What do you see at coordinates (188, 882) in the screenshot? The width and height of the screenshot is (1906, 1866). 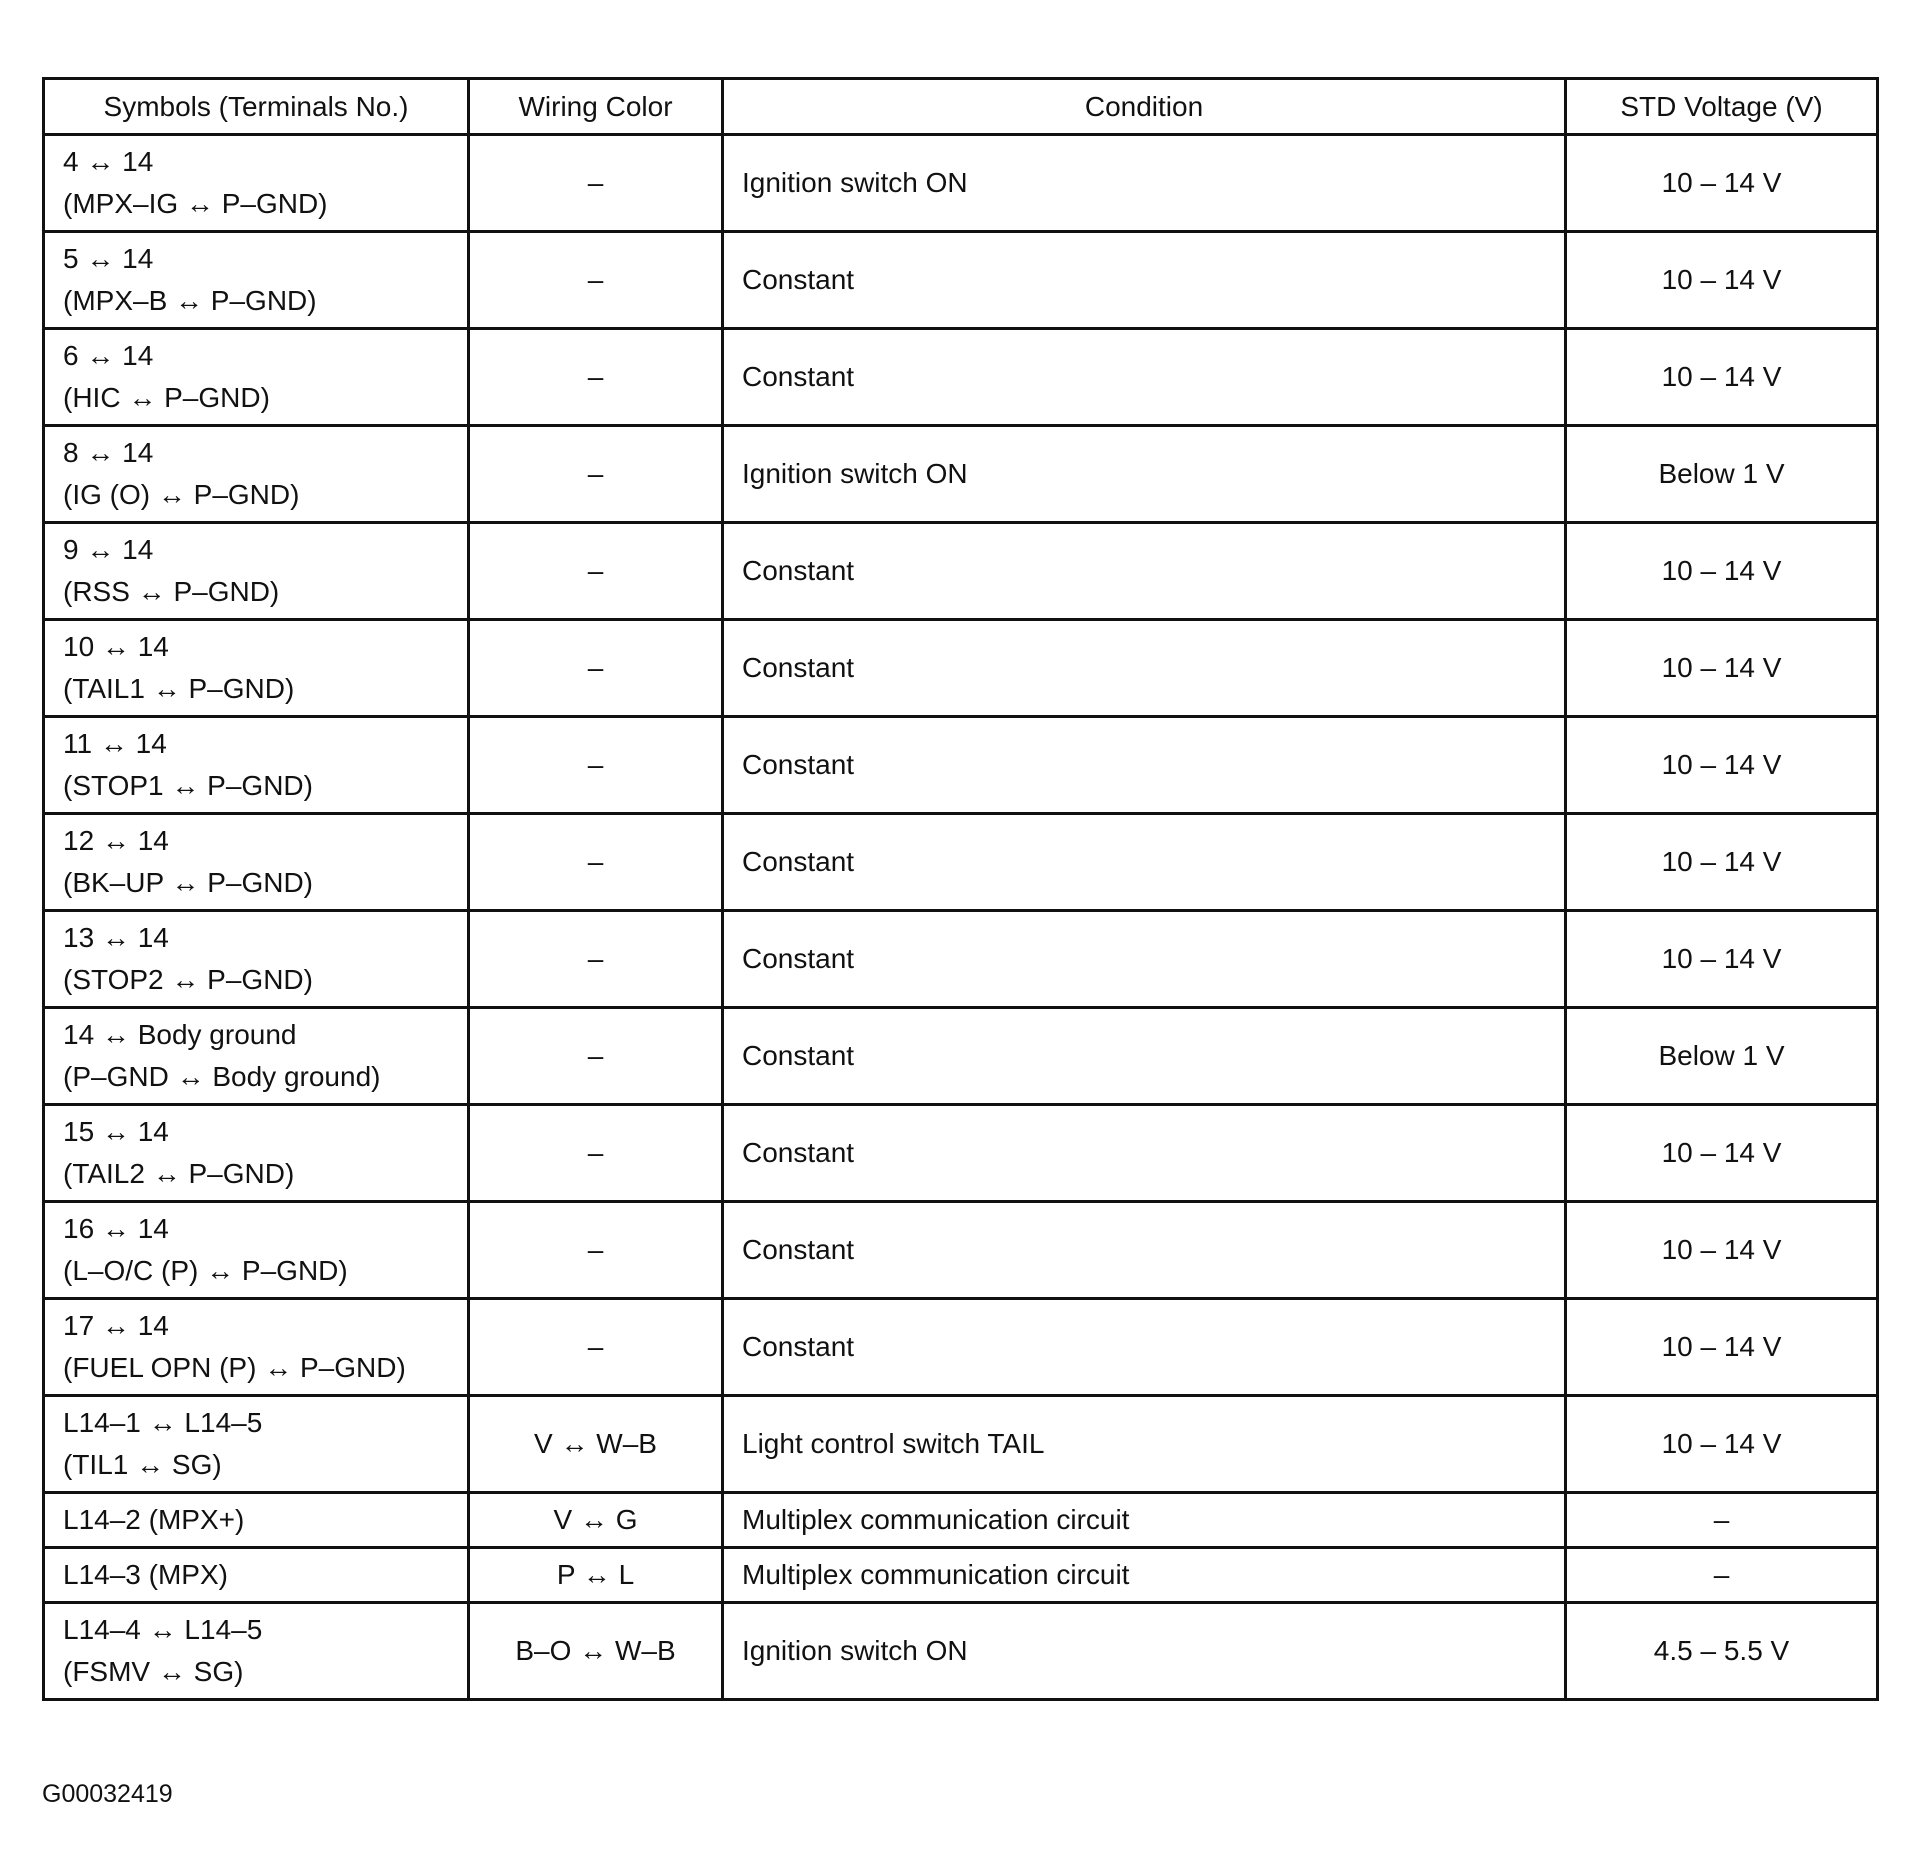 I see `terminal-names: (BK–UP ↔ P–GND)` at bounding box center [188, 882].